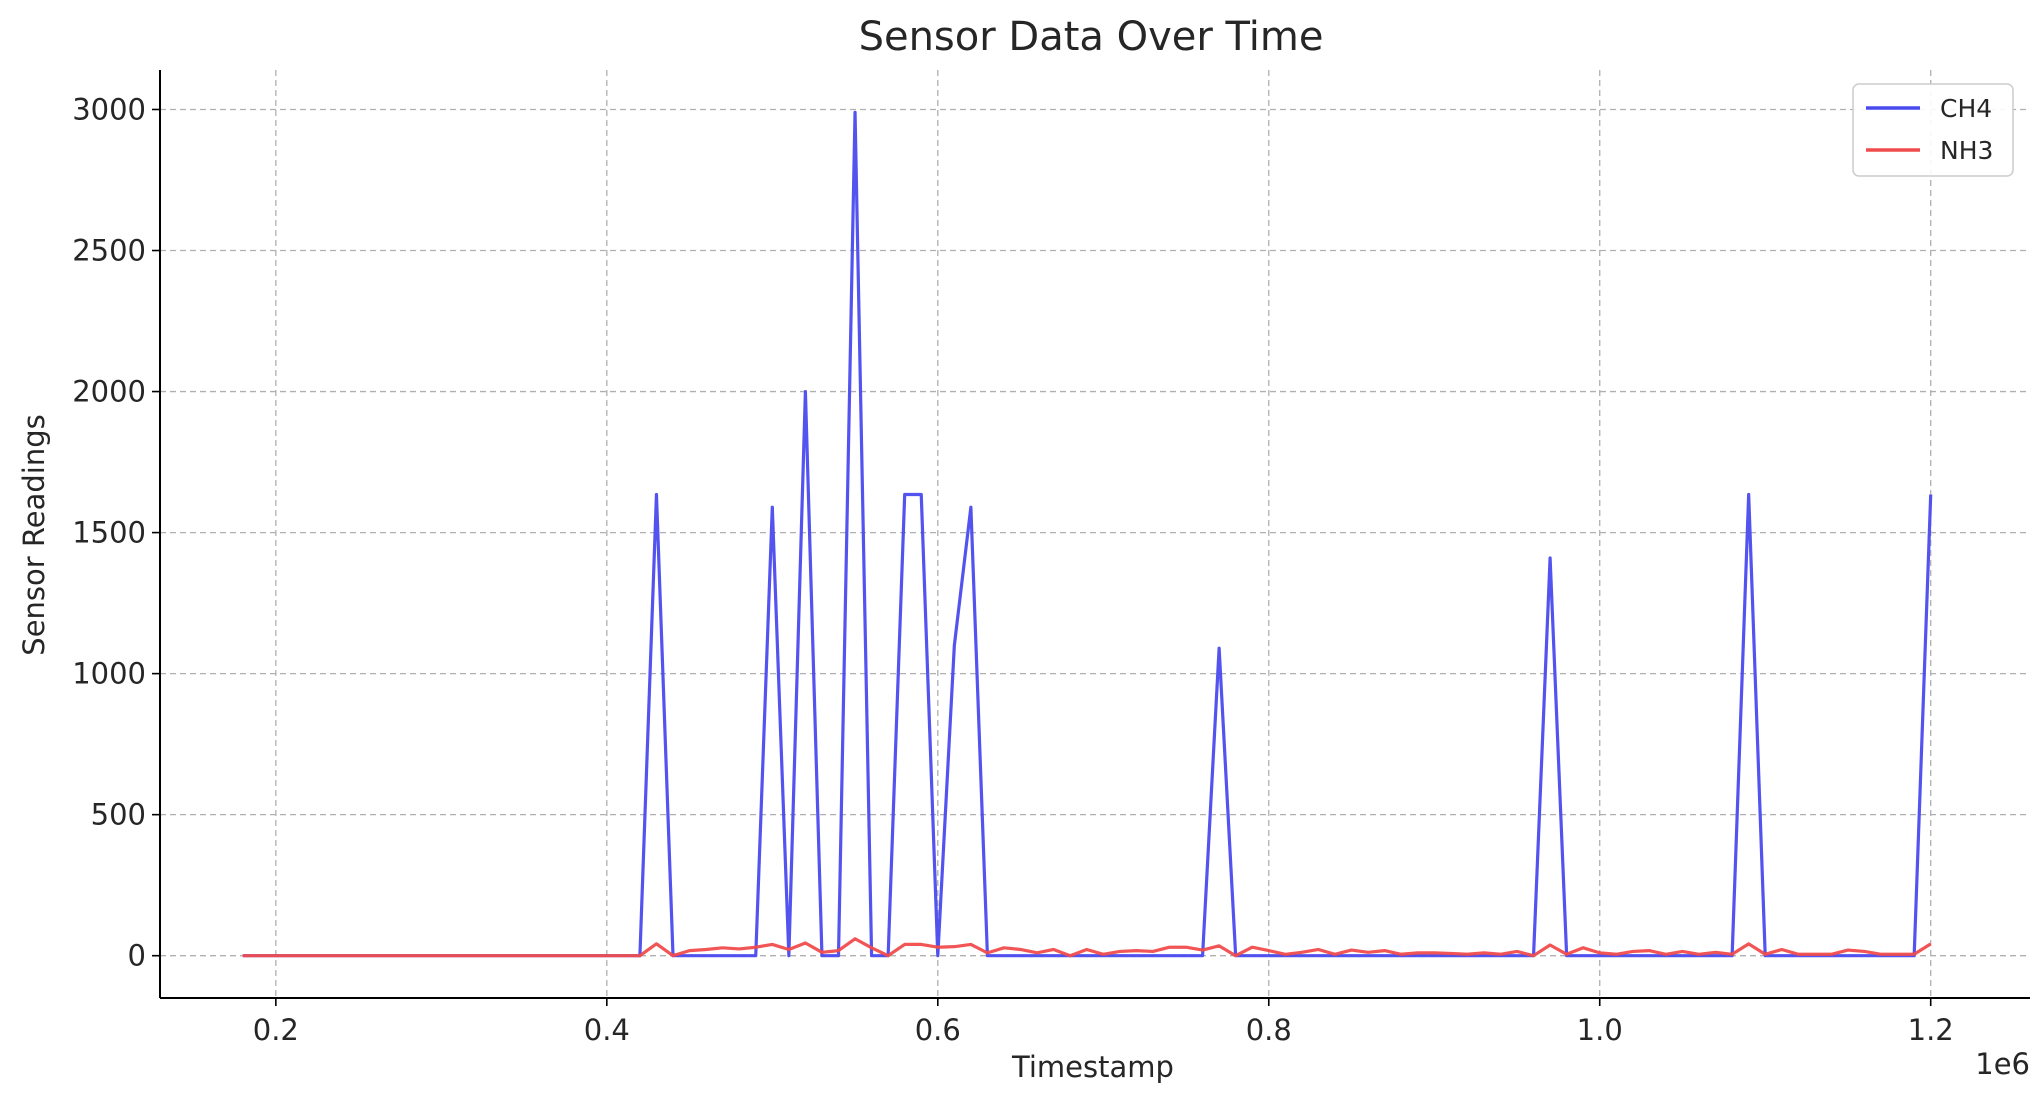 The width and height of the screenshot is (2038, 1106). Describe the element at coordinates (109, 251) in the screenshot. I see `y-tick-label: 2500` at that location.